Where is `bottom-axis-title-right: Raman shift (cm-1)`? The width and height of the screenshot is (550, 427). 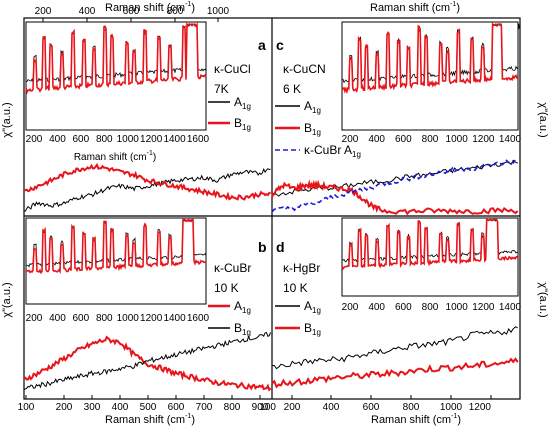 bottom-axis-title-right: Raman shift (cm-1) is located at coordinates (416, 419).